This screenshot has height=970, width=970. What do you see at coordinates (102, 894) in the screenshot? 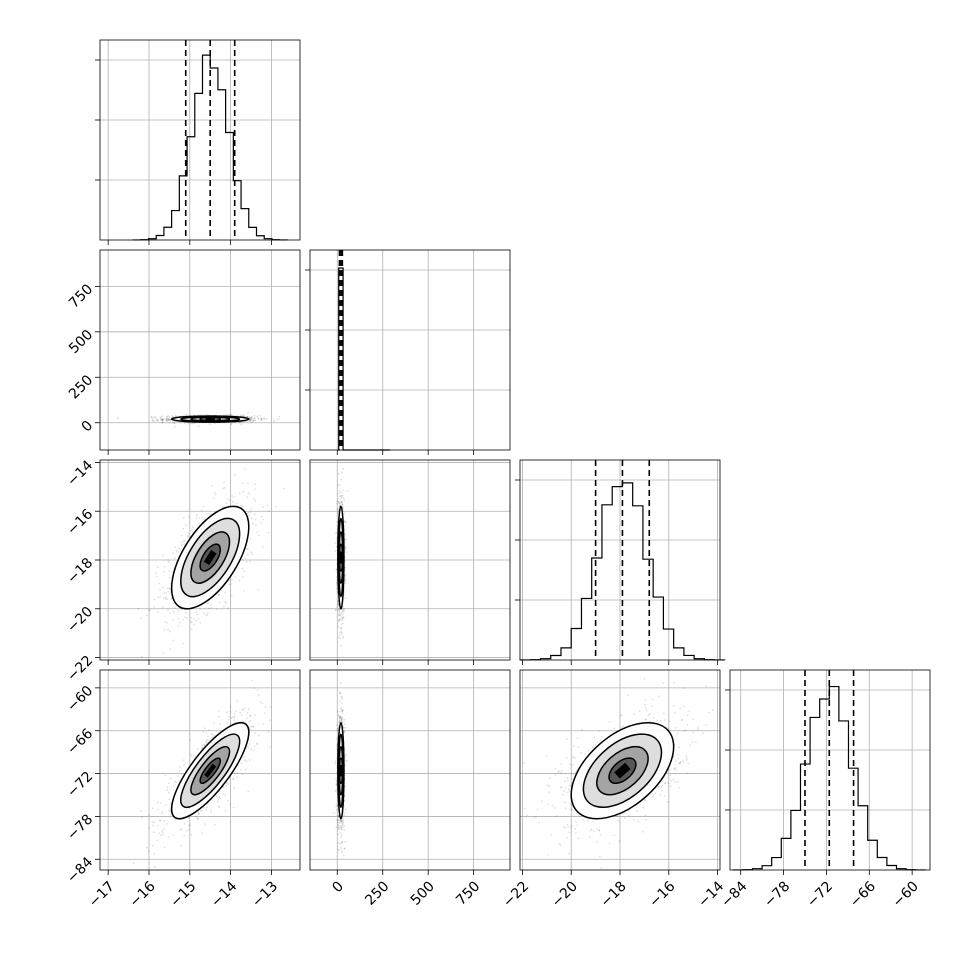
I see `x-tick-label-0-0: −17` at bounding box center [102, 894].